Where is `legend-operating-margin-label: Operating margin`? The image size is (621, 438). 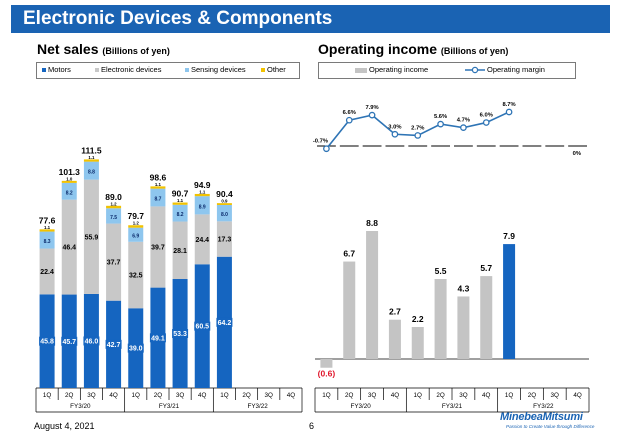
legend-operating-margin-label: Operating margin is located at coordinates (516, 69).